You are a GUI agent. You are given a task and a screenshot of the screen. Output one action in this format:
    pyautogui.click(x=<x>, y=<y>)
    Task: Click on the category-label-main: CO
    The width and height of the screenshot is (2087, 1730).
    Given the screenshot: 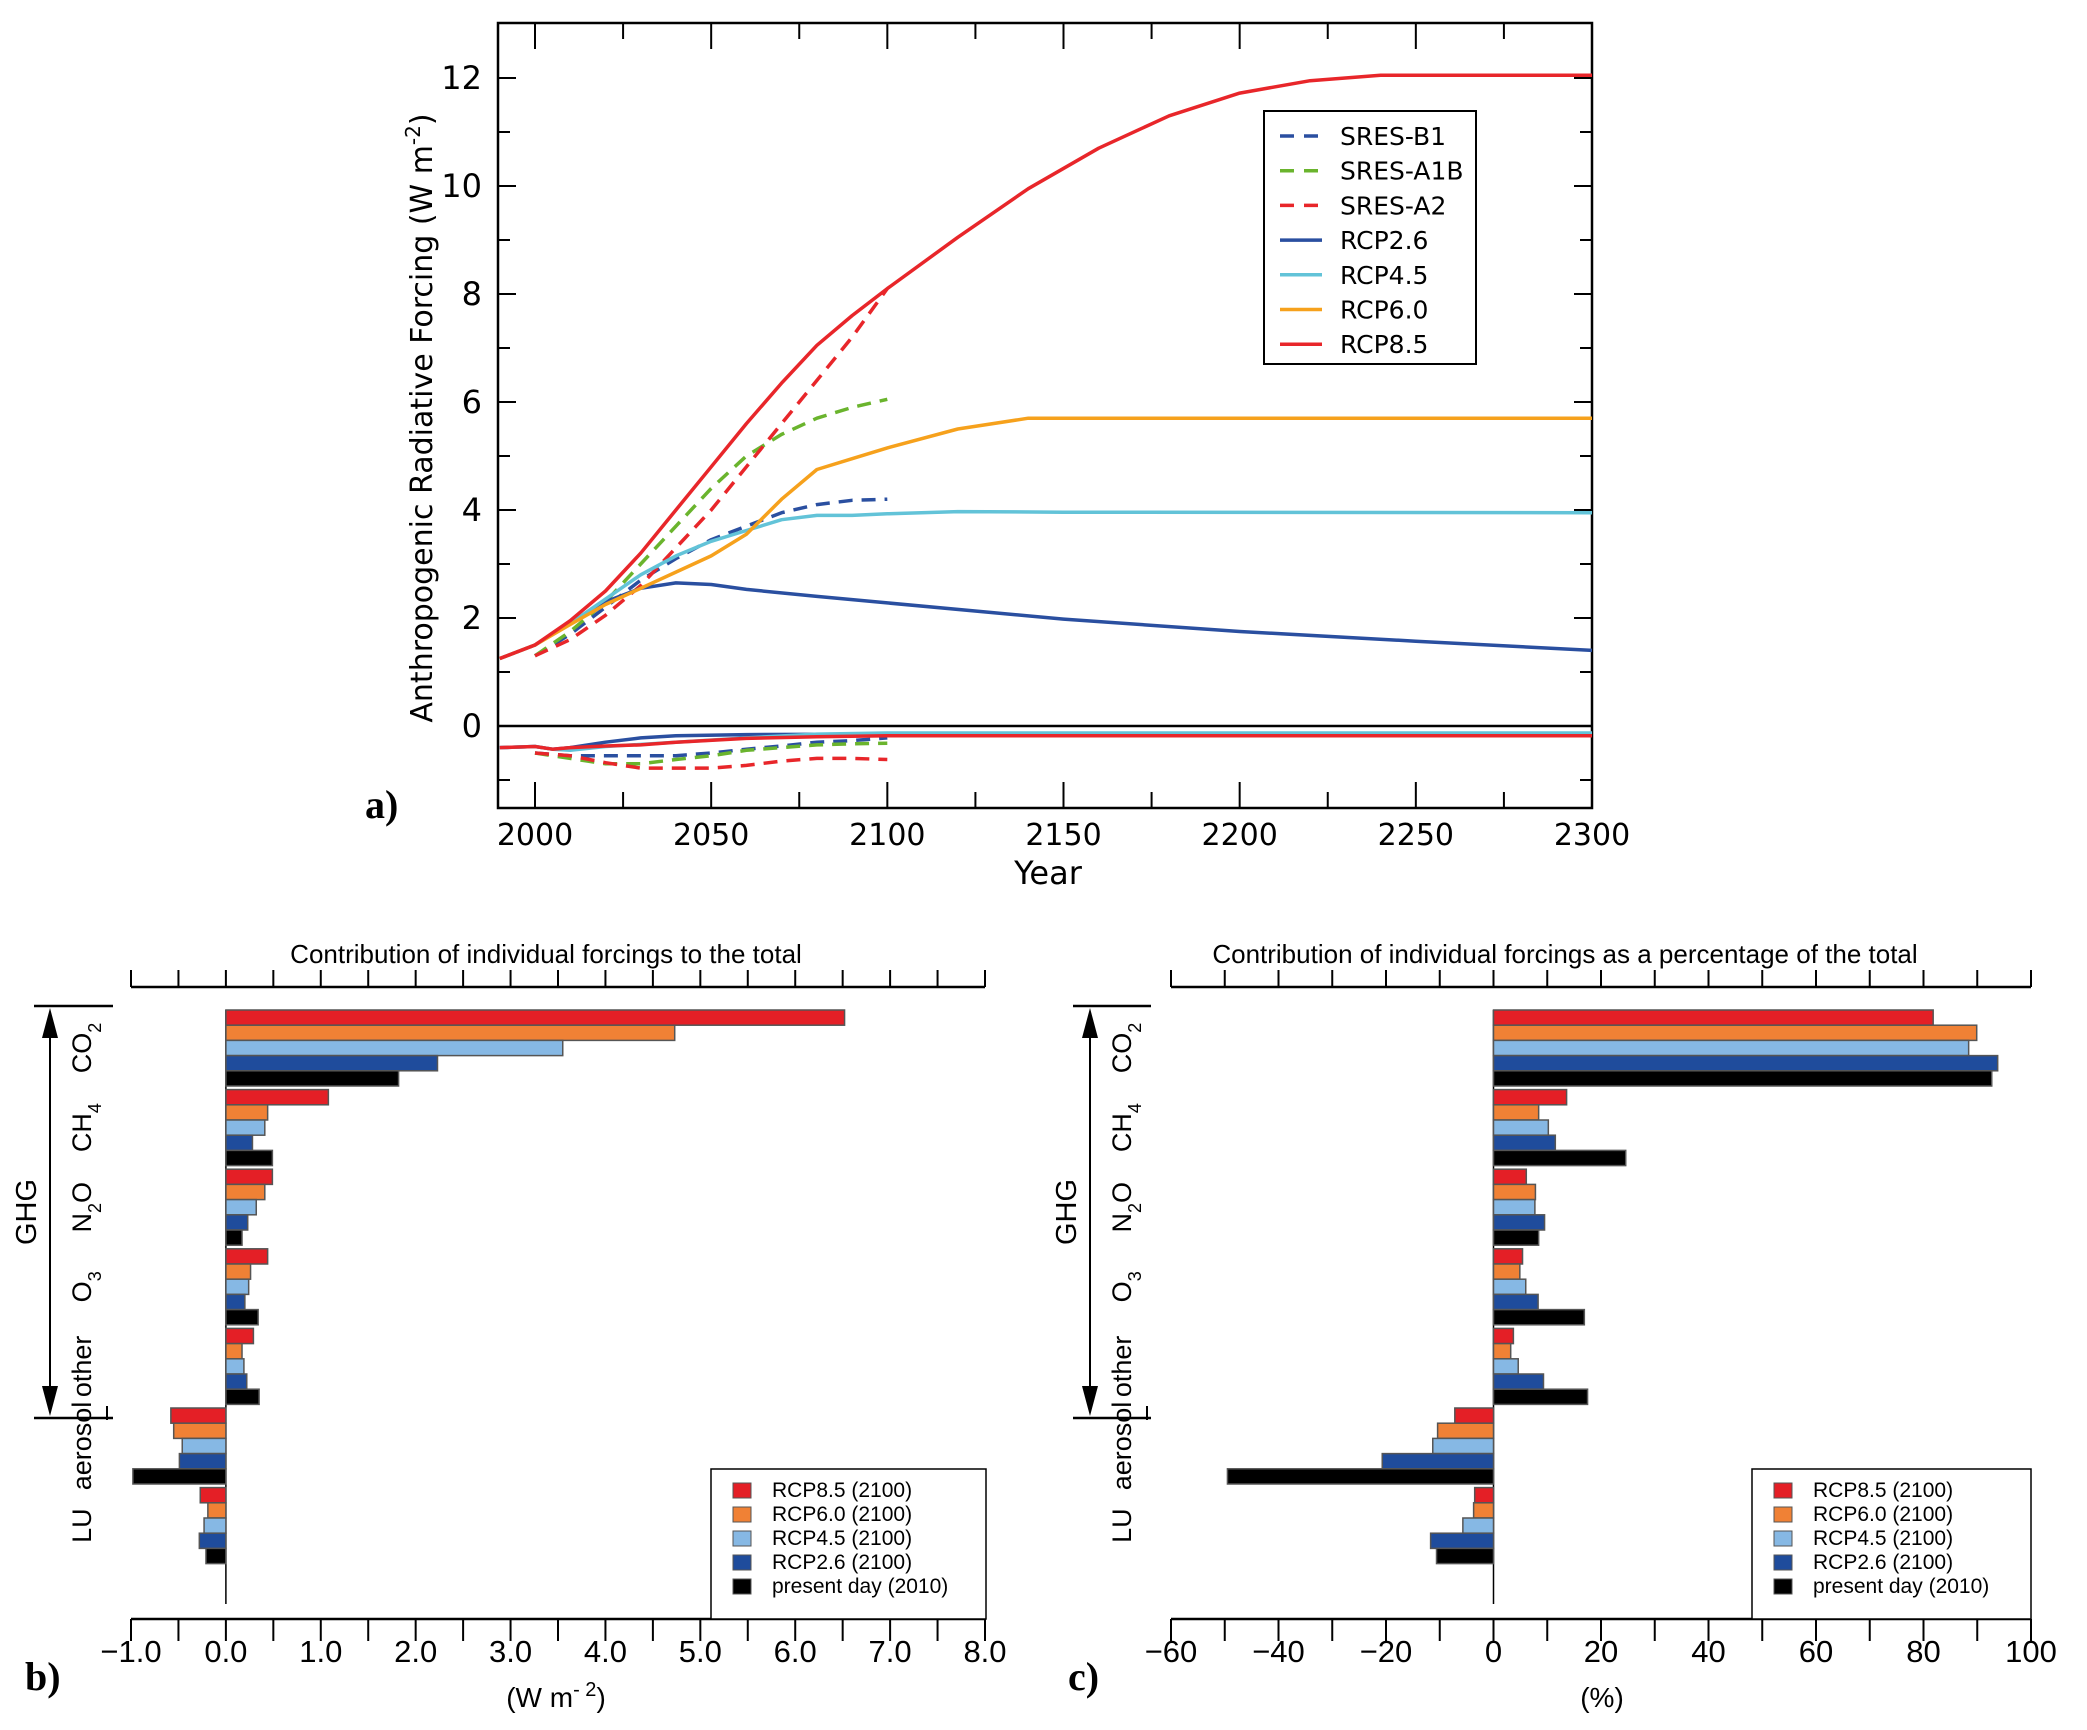 What is the action you would take?
    pyautogui.click(x=82, y=1053)
    